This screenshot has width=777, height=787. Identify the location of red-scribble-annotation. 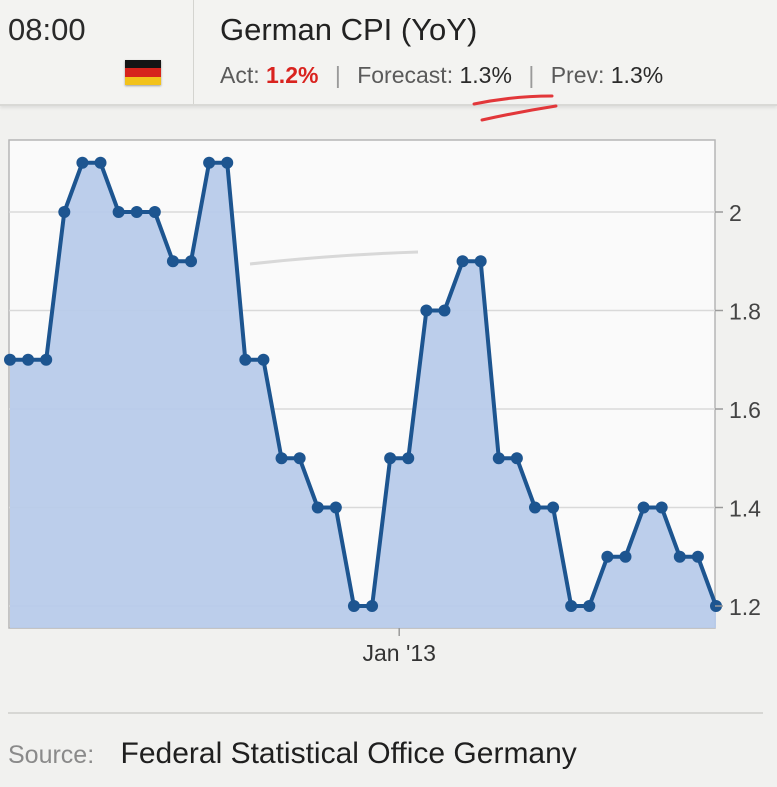
(515, 108).